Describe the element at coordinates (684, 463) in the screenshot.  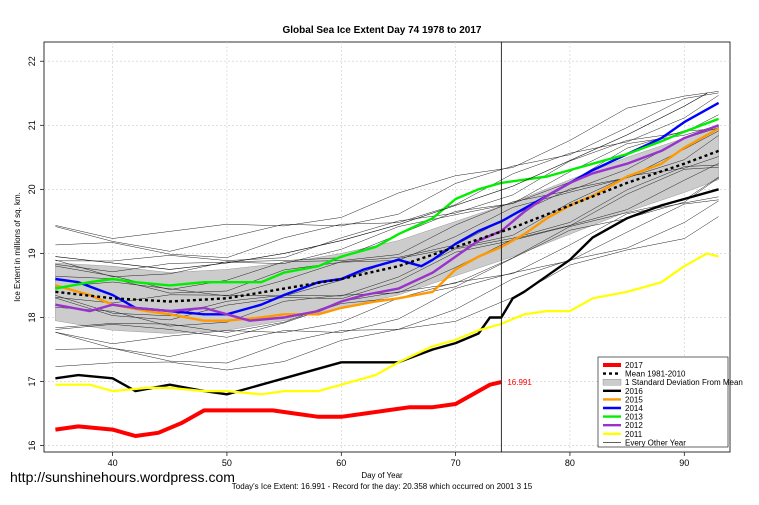
I see `x-tick-label-5: 90` at that location.